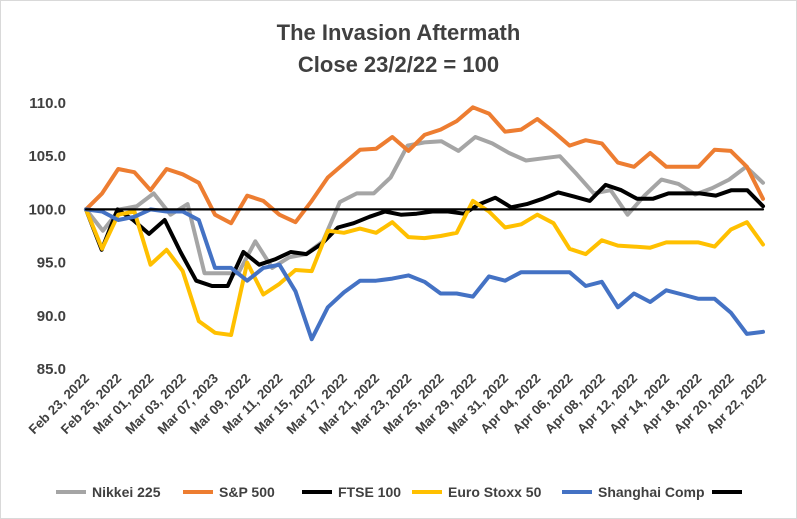 The width and height of the screenshot is (797, 519). I want to click on y-tick-label: 90.0, so click(51, 316).